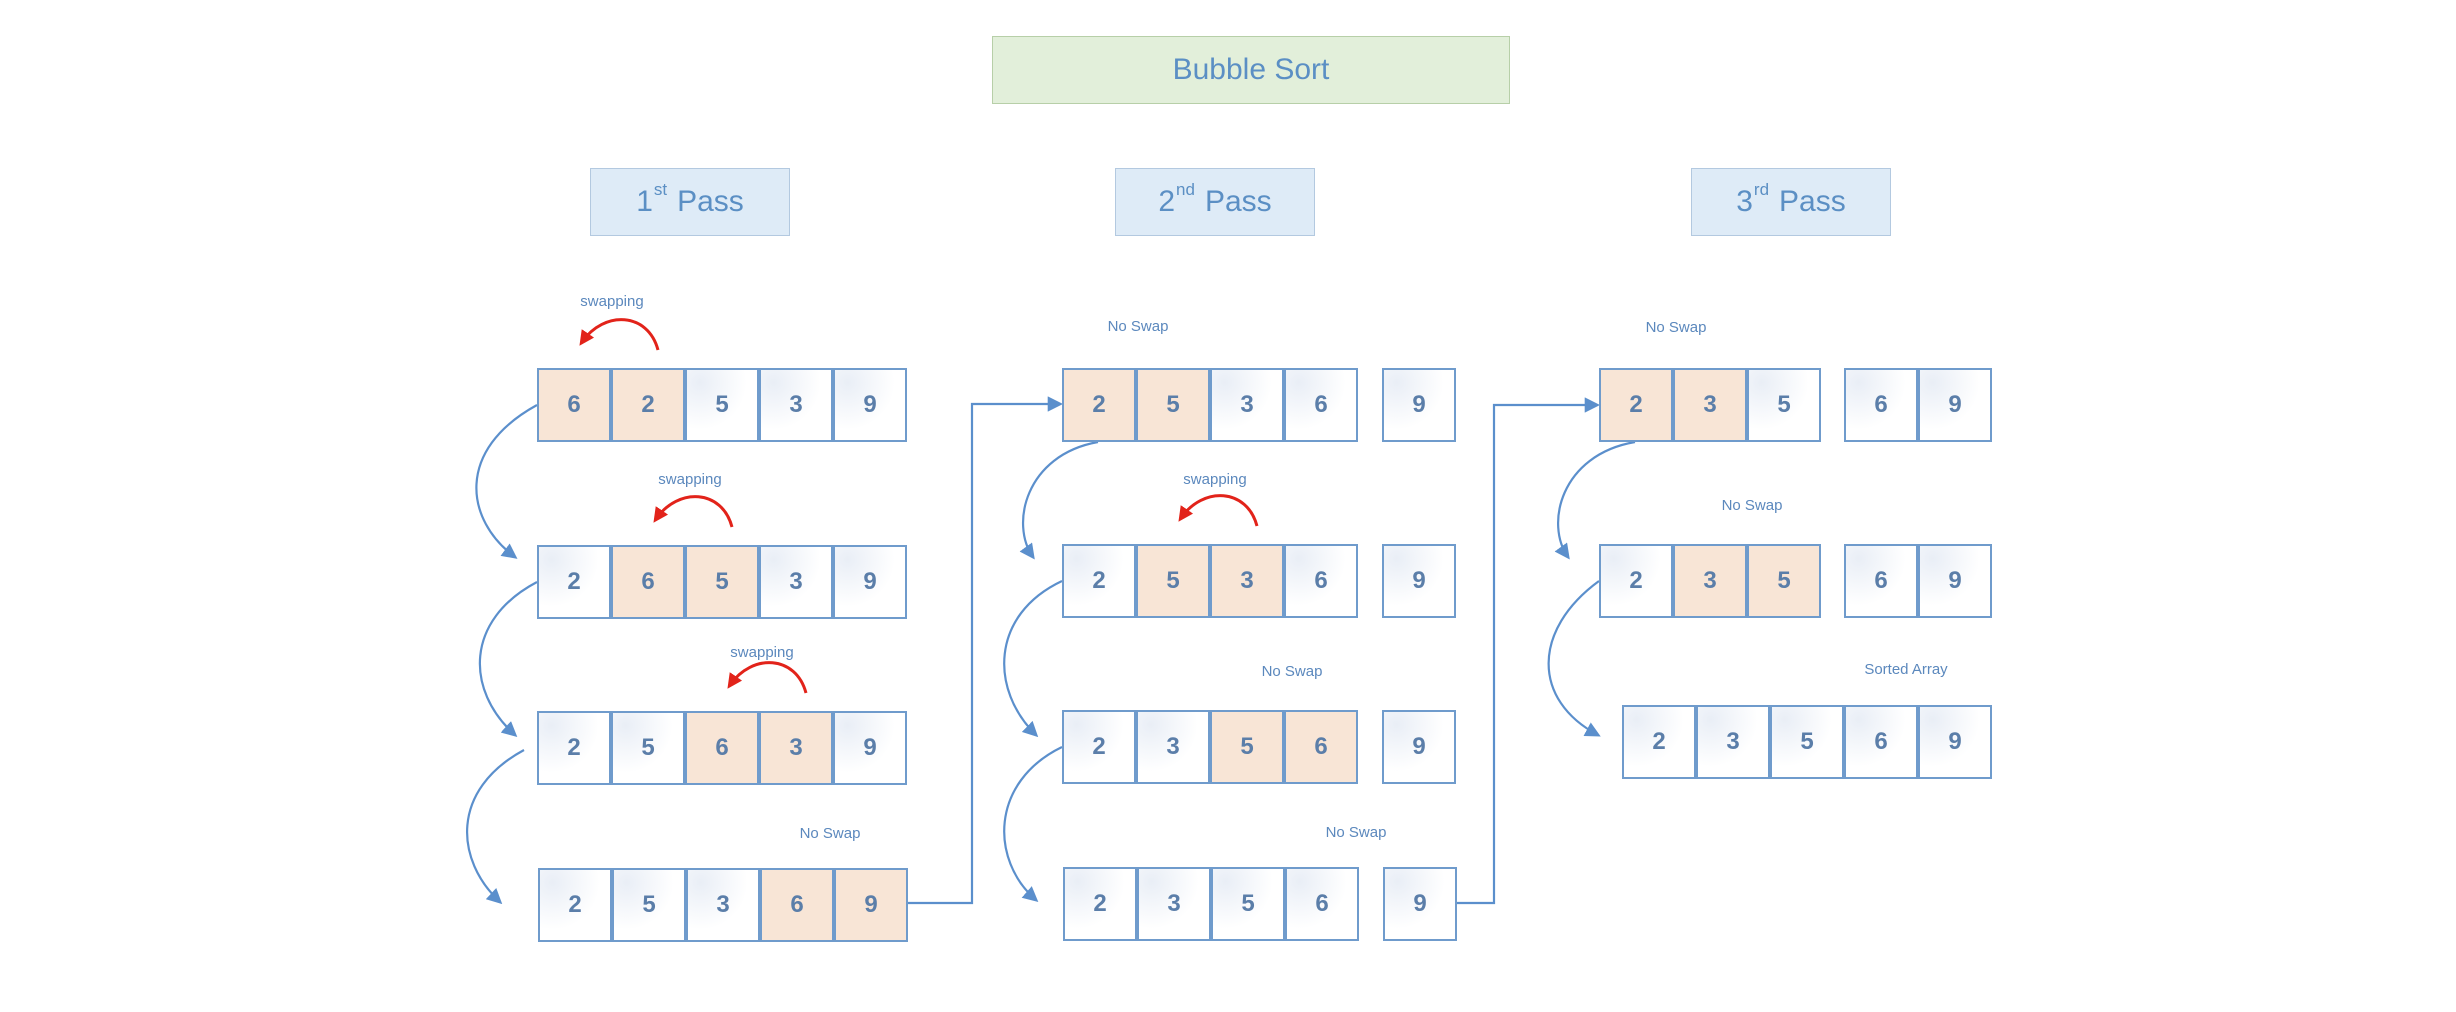  I want to click on pass-2-step-4-cell-3: 5, so click(1248, 904).